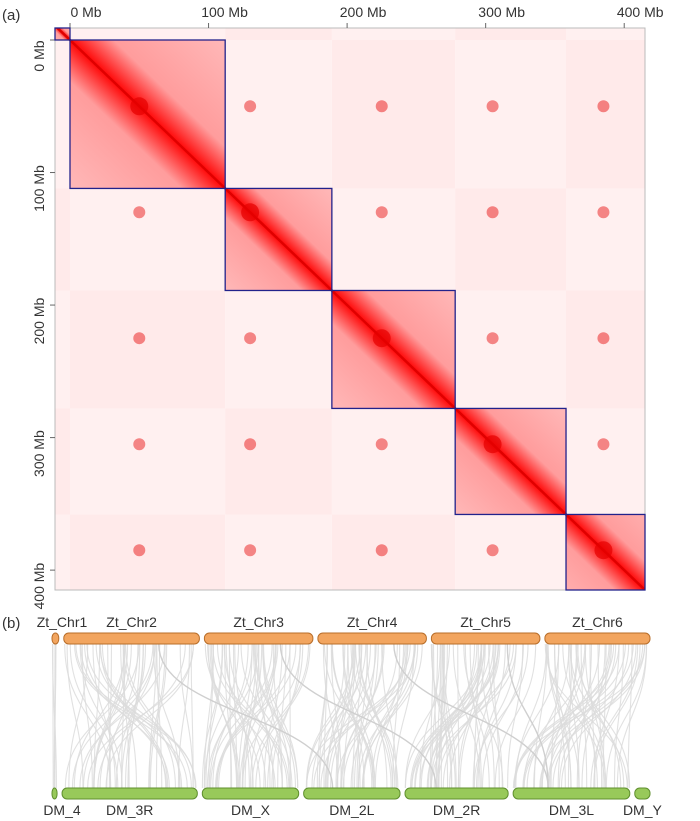  Describe the element at coordinates (571, 810) in the screenshot. I see `bottom-chromosome-label: DM_3L` at that location.